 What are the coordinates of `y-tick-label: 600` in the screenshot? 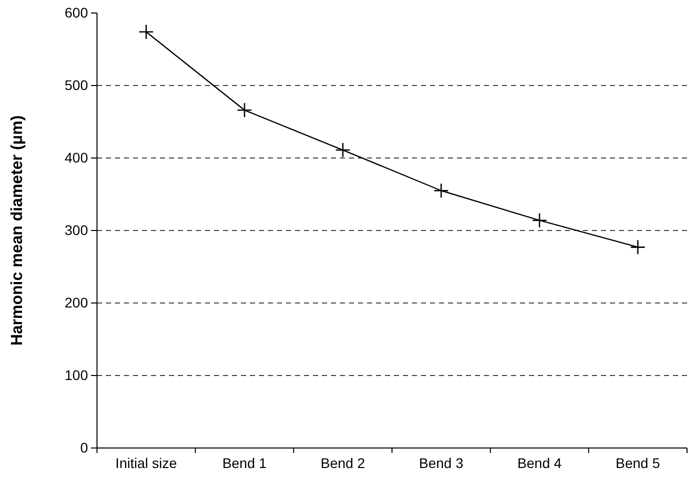 It's located at (76, 12).